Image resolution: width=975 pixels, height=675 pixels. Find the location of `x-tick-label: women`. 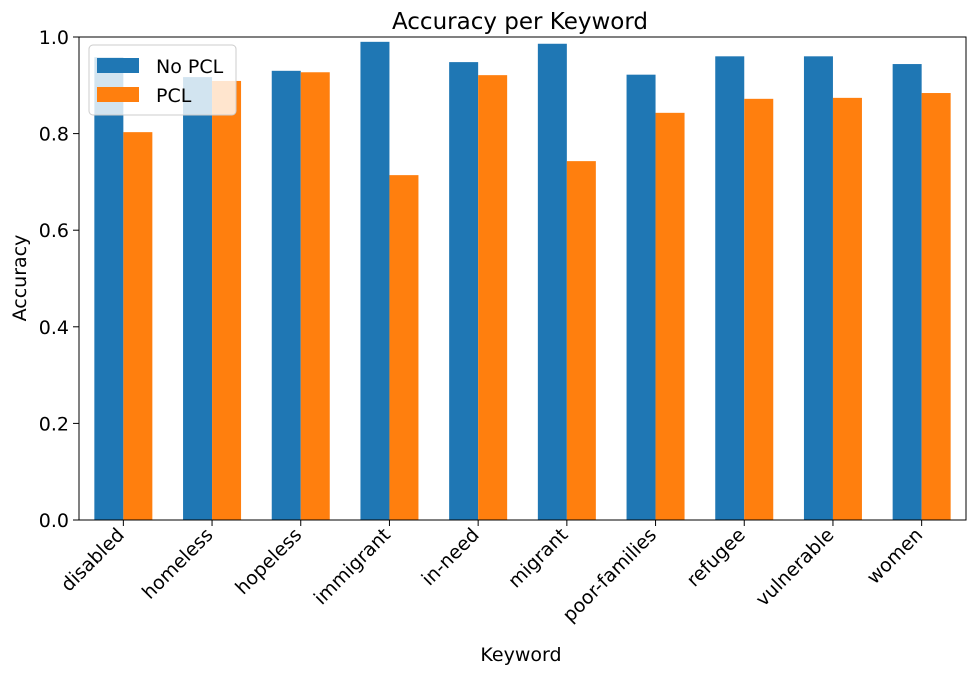

x-tick-label: women is located at coordinates (895, 556).